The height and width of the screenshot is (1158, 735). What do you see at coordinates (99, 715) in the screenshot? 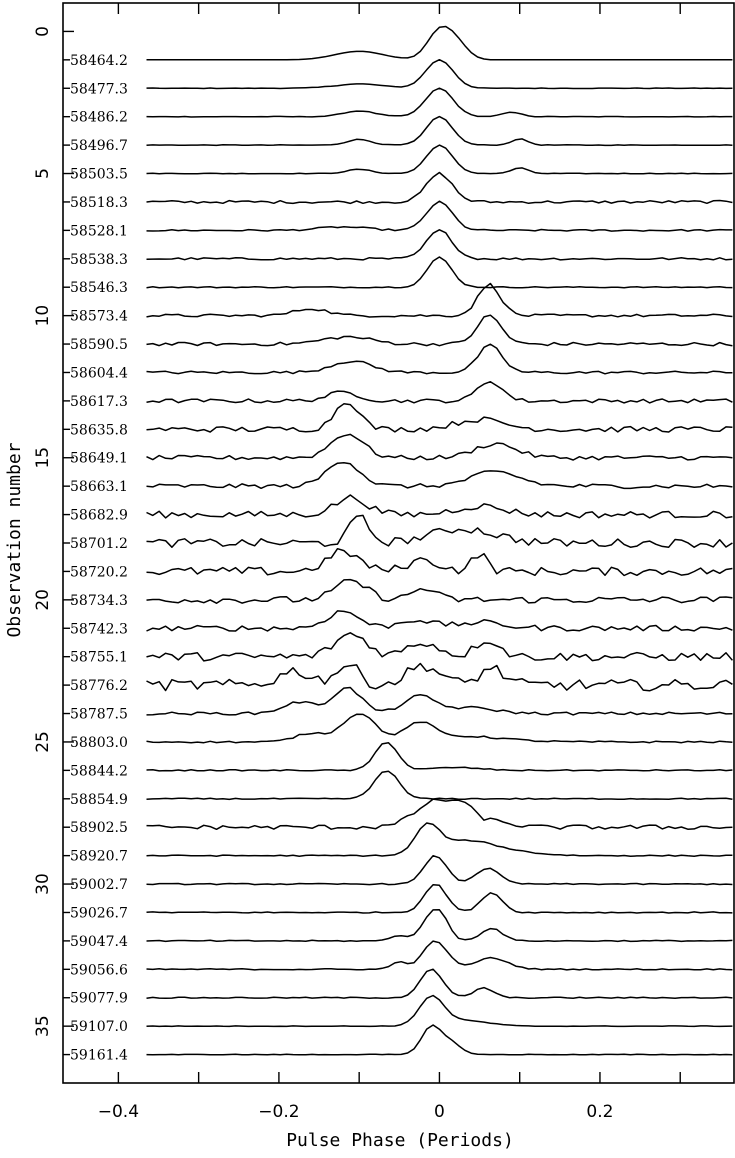
I see `trace-label: 58787.5` at bounding box center [99, 715].